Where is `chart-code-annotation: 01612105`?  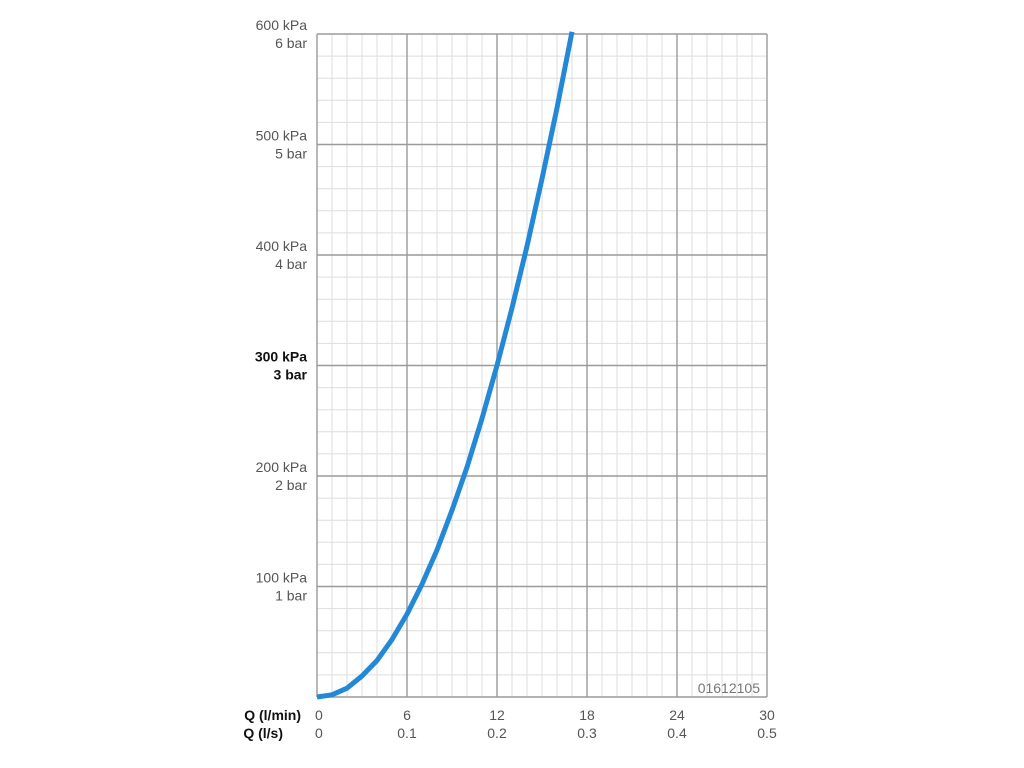 chart-code-annotation: 01612105 is located at coordinates (729, 688).